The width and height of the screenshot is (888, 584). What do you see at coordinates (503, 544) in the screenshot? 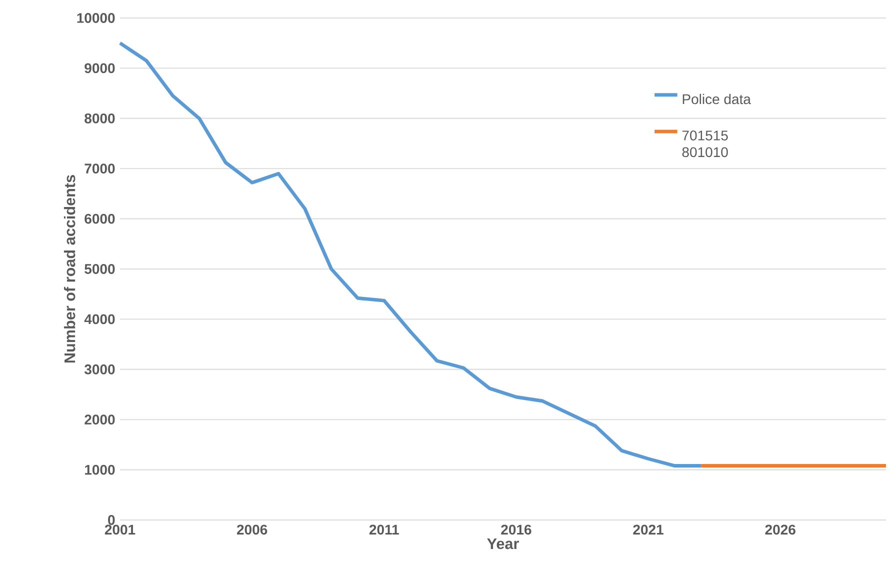
I see `x-axis-title: Year` at bounding box center [503, 544].